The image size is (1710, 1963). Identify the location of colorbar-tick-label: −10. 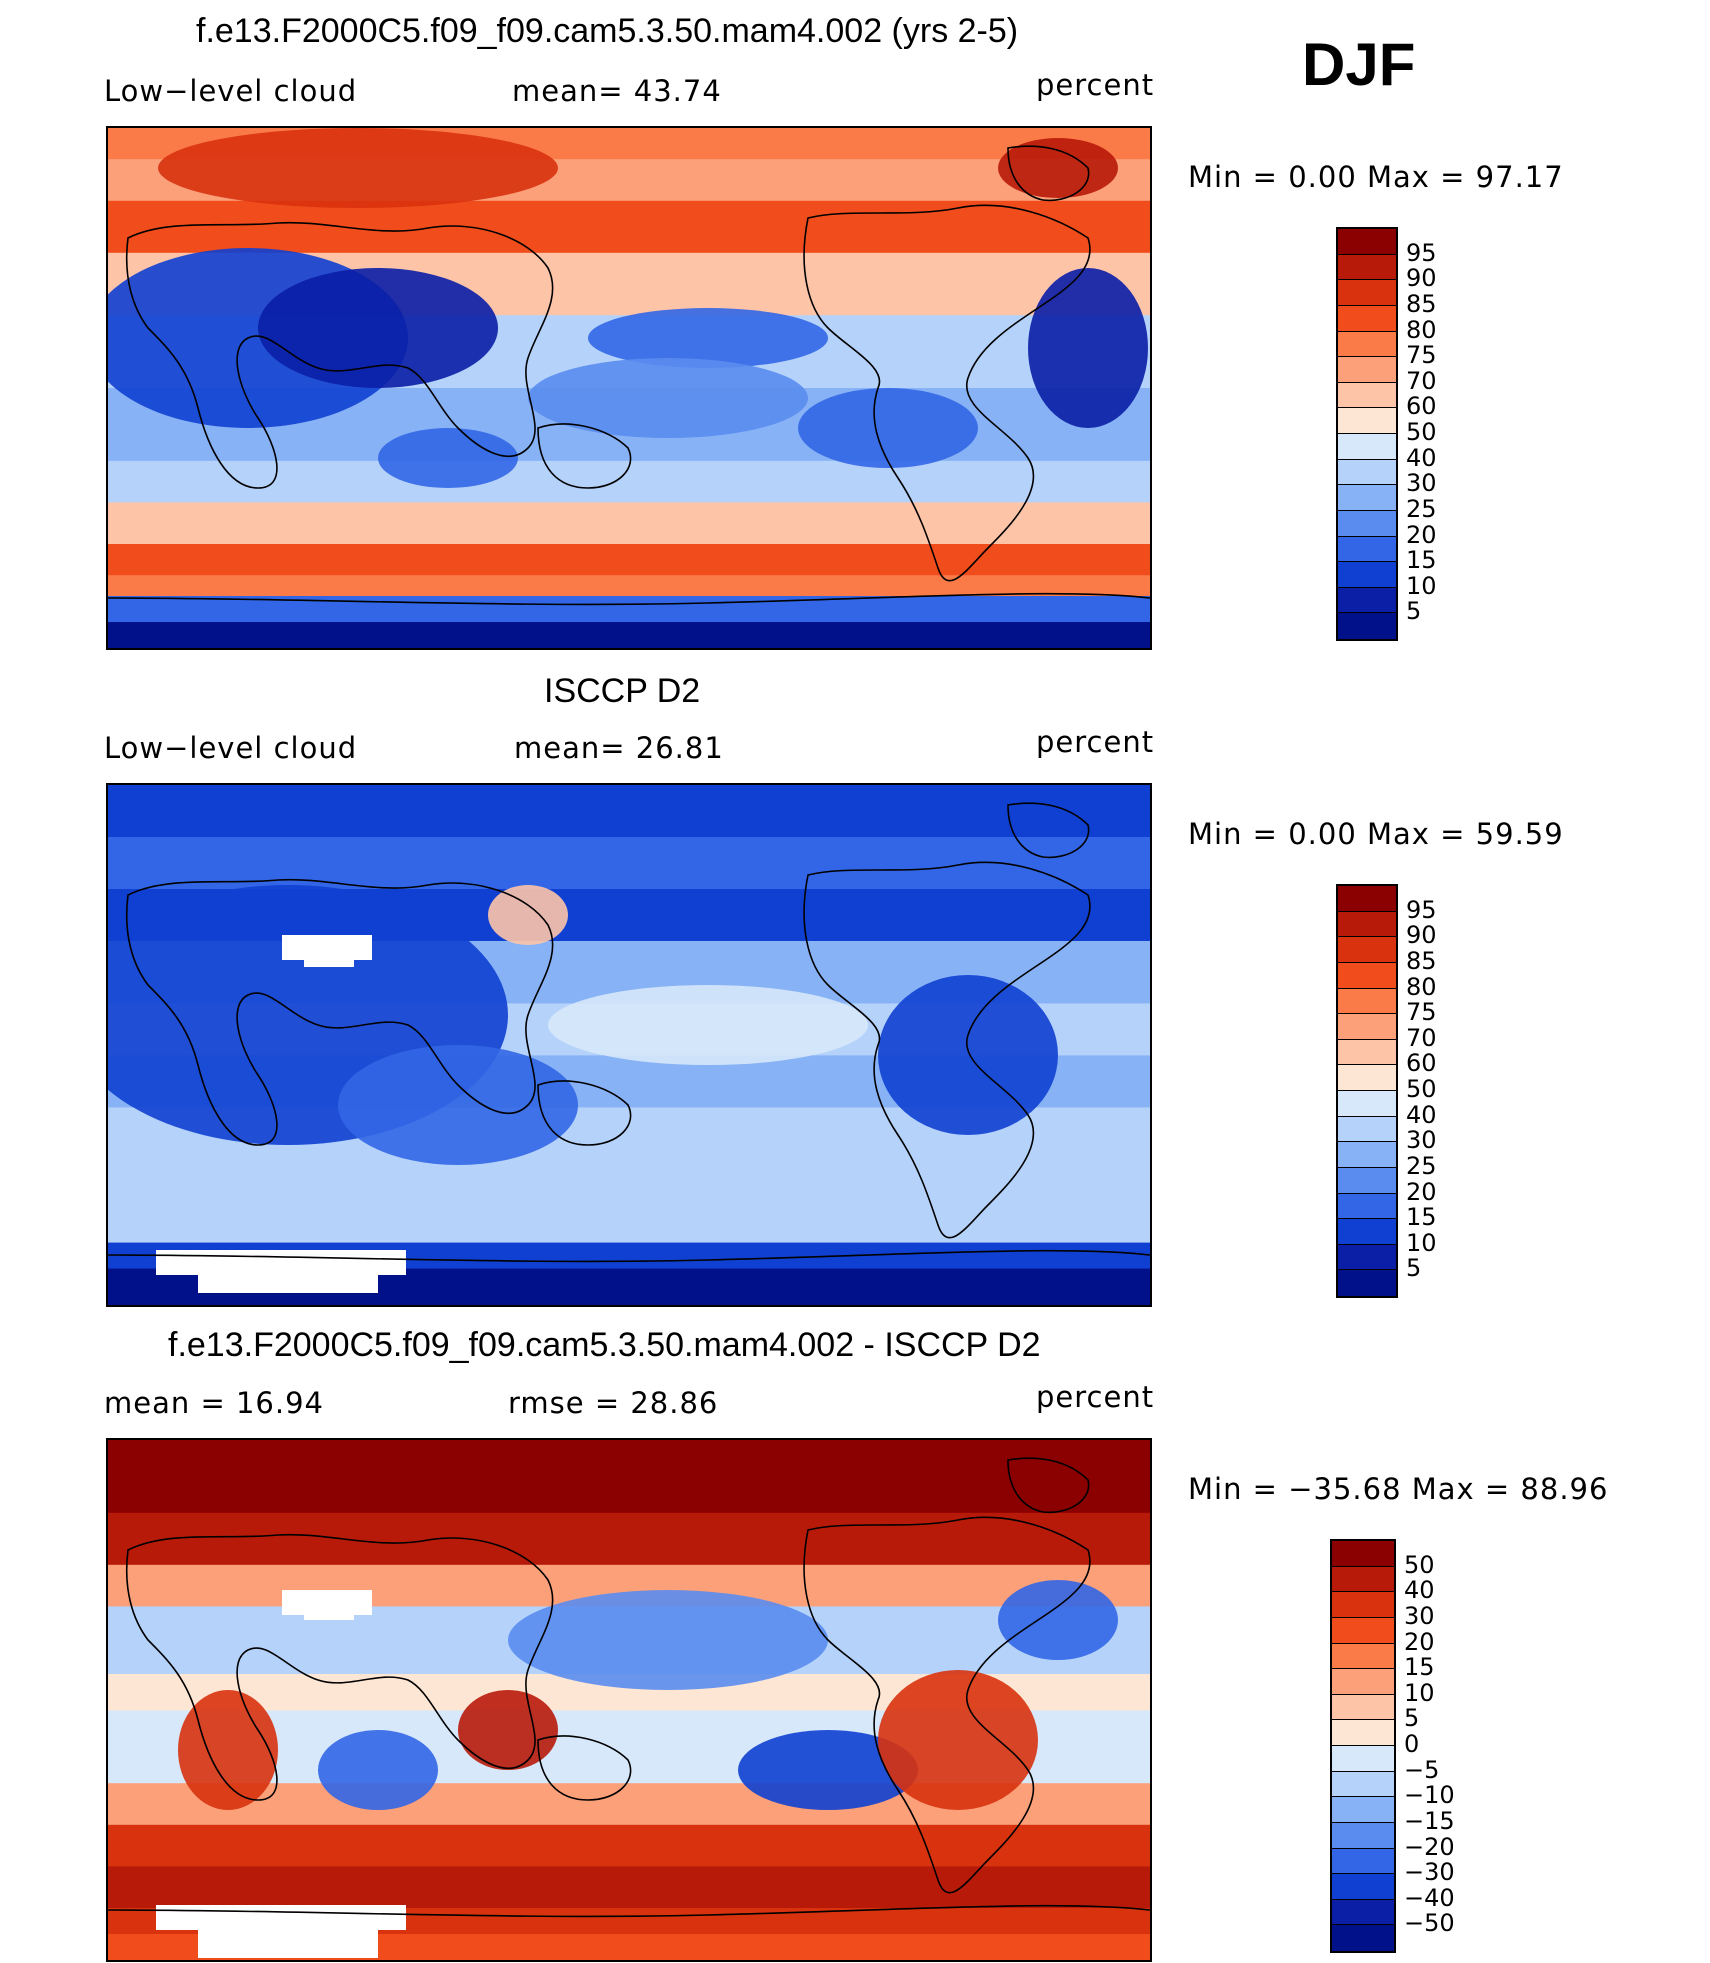
(1429, 1795).